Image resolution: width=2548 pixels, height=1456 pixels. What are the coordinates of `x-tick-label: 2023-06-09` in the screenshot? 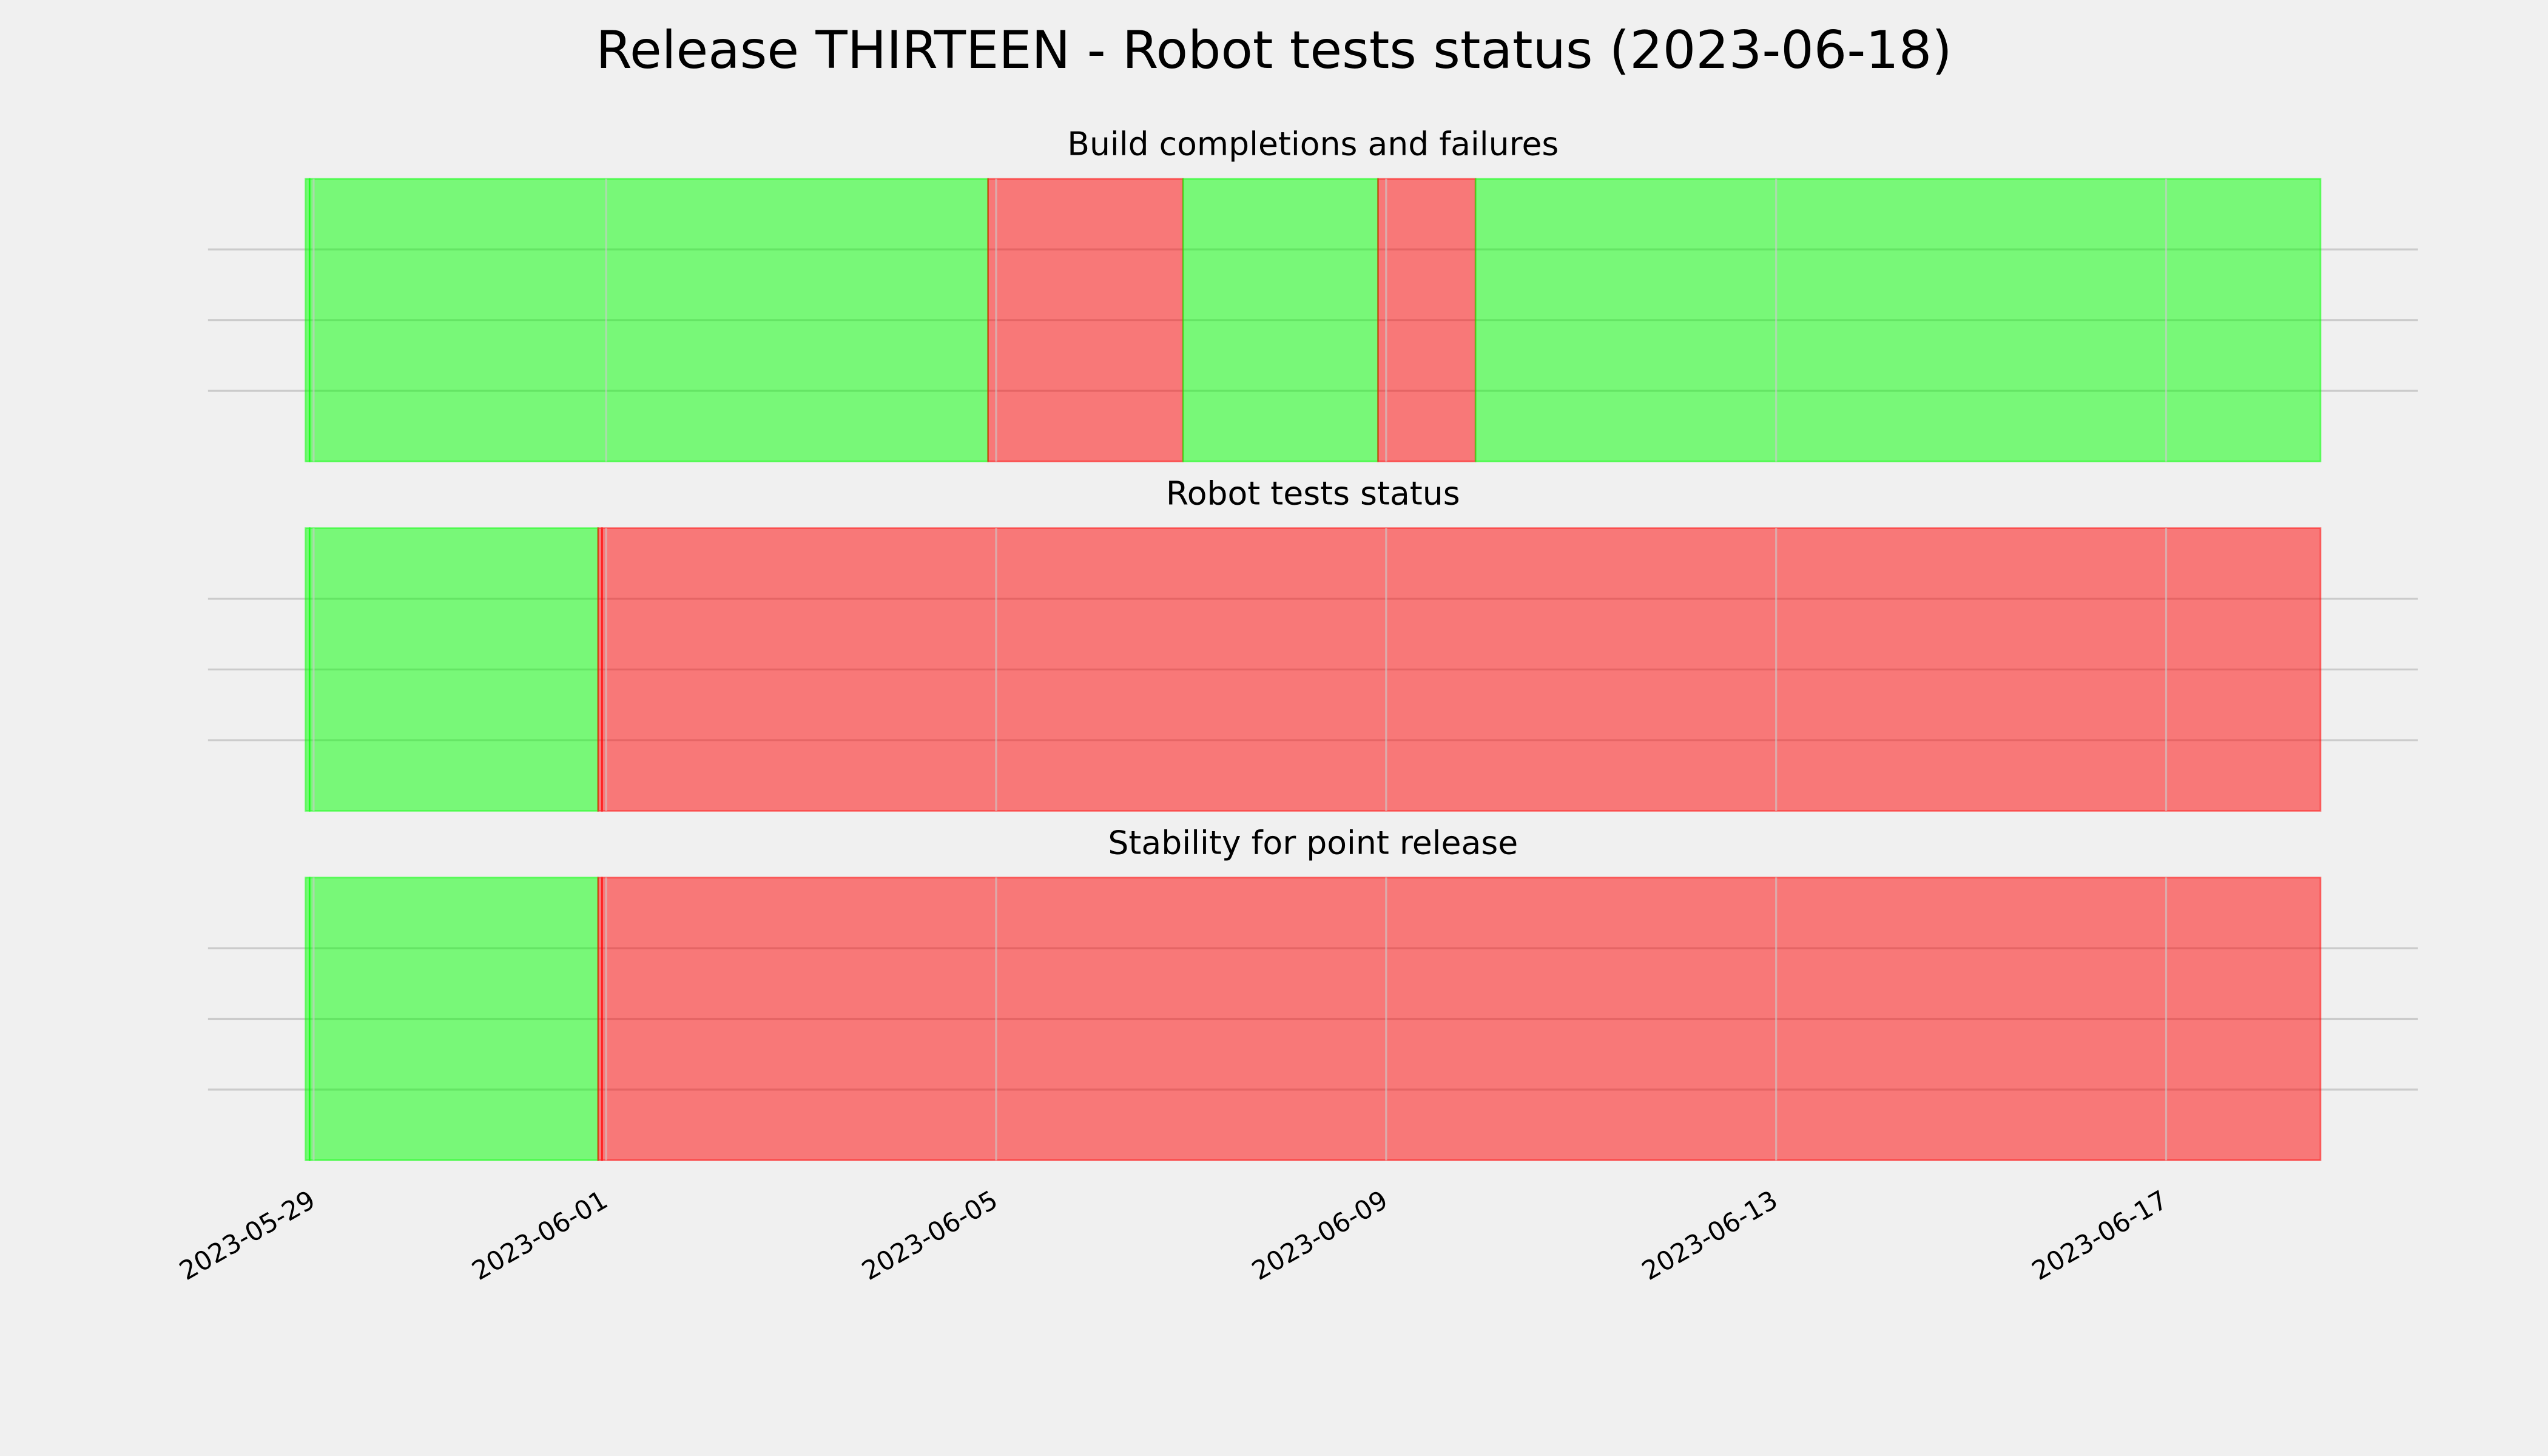 It's located at (1320, 1236).